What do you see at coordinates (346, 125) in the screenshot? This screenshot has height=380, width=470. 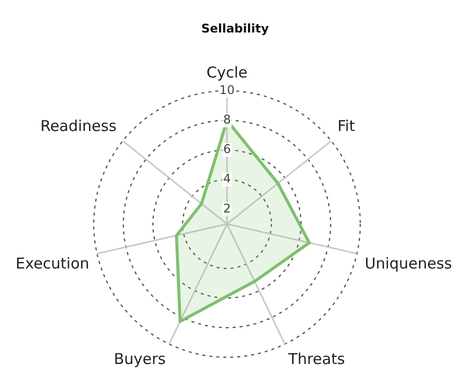 I see `spoke-label: Fit` at bounding box center [346, 125].